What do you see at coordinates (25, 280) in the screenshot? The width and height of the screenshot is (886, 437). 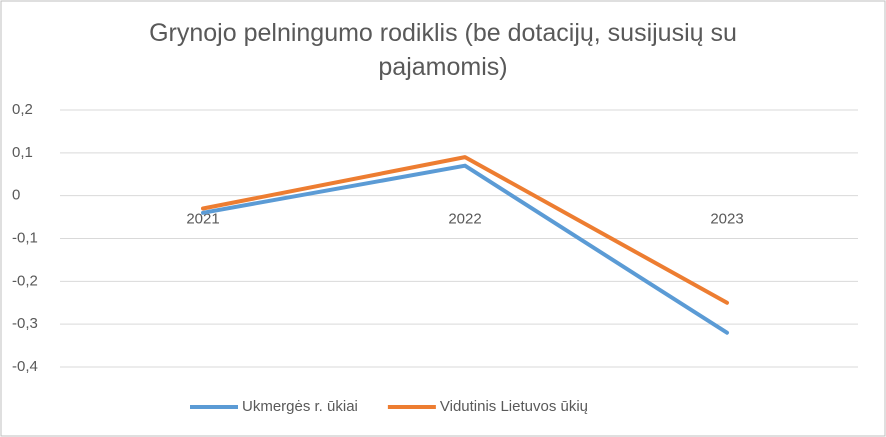 I see `y-tick-label: -0,2` at bounding box center [25, 280].